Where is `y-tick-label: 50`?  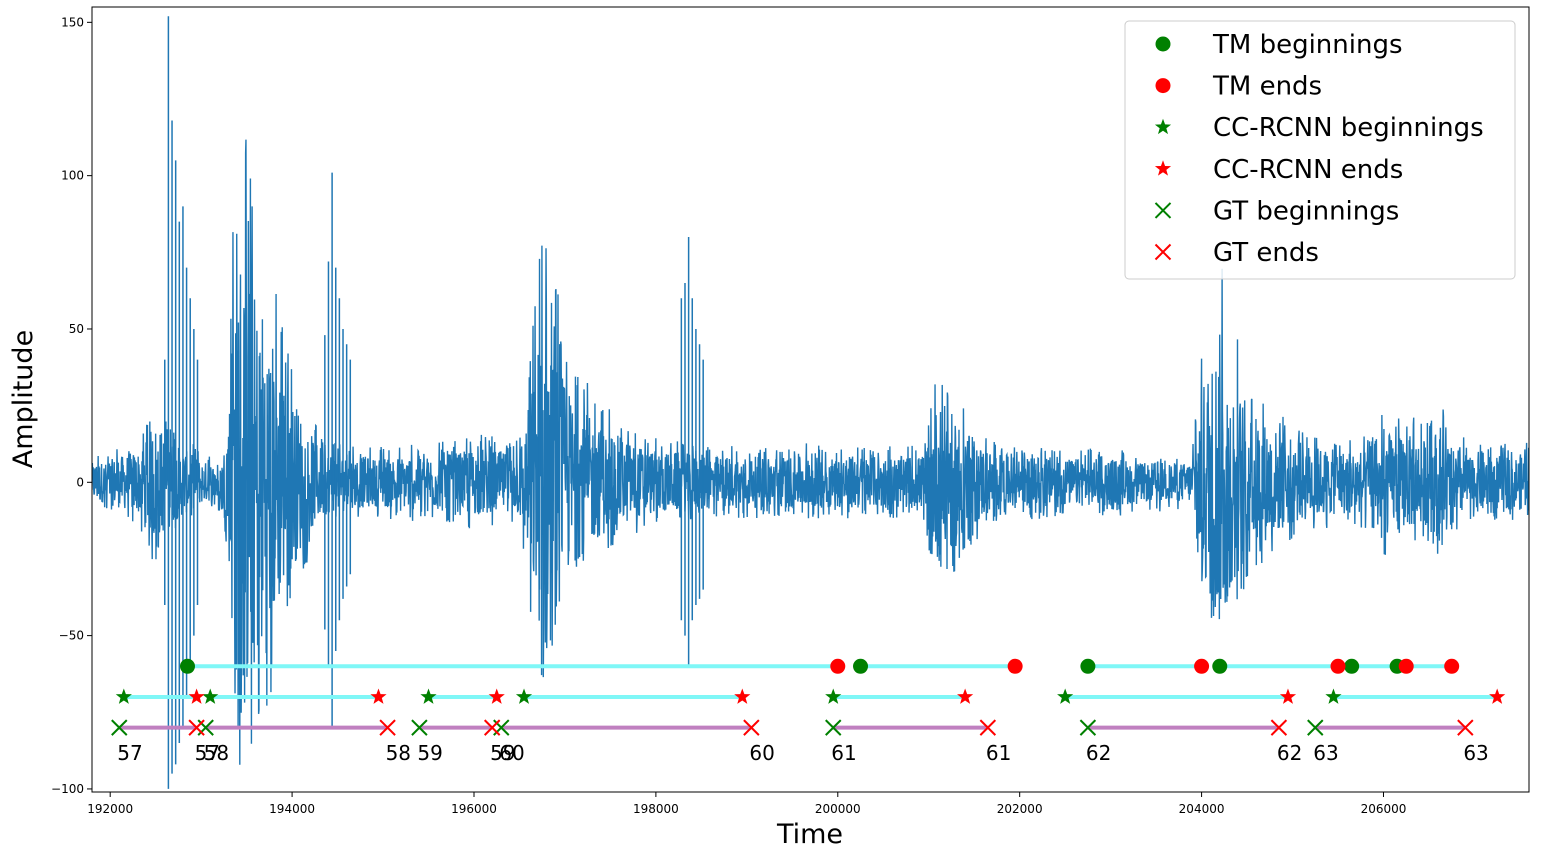
y-tick-label: 50 is located at coordinates (76, 329).